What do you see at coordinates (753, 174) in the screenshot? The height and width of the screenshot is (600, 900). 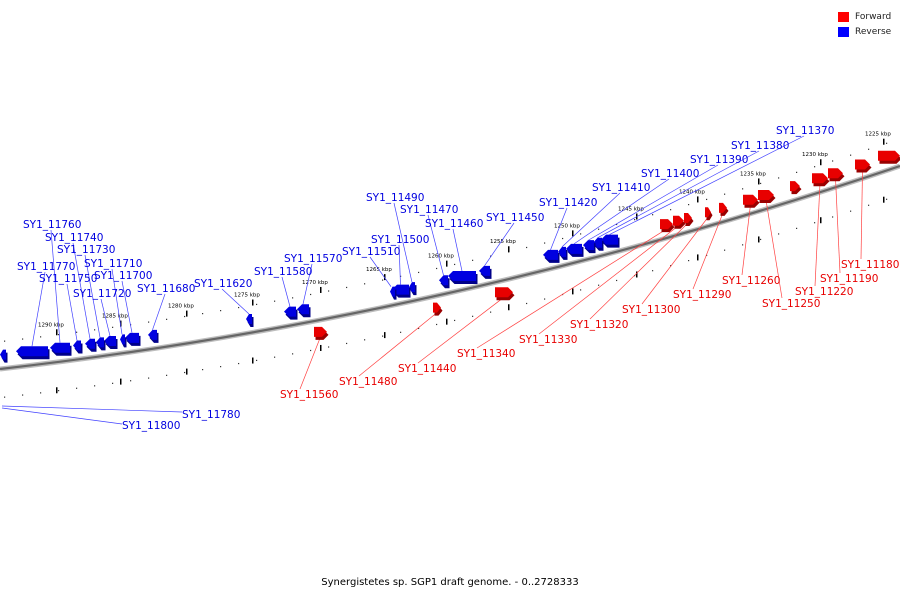 I see `scale-label: 1235 kbp` at bounding box center [753, 174].